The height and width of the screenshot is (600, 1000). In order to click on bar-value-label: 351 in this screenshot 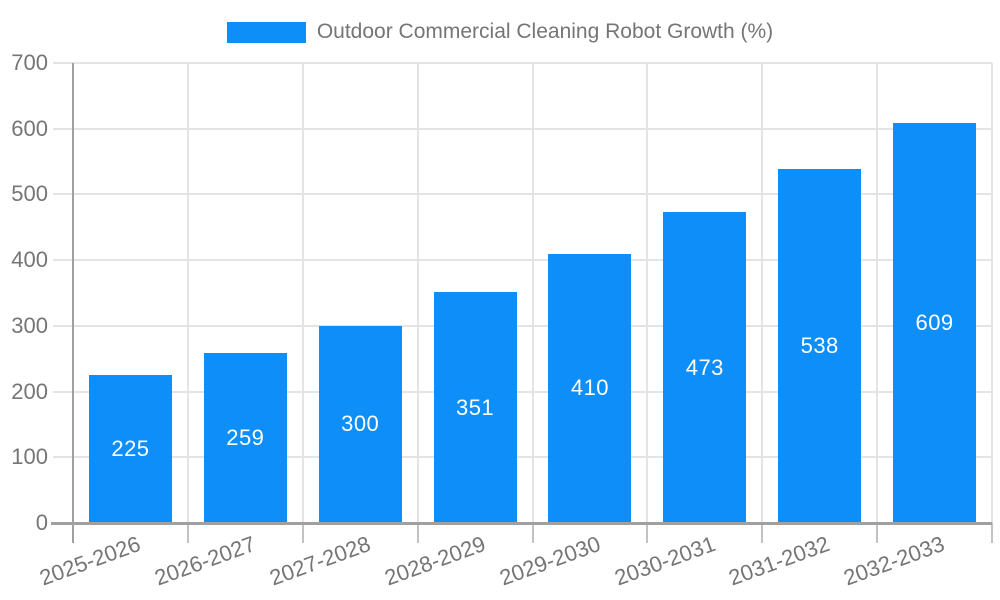, I will do `click(475, 407)`.